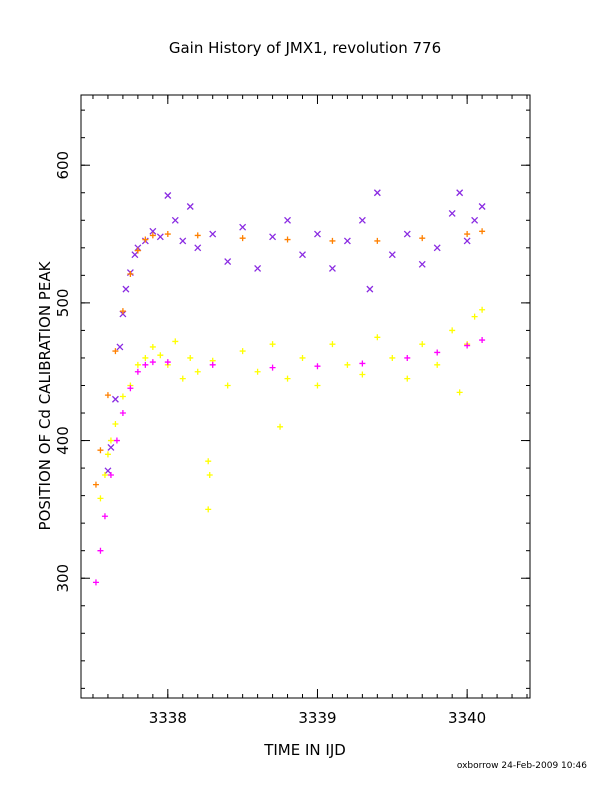 This screenshot has width=612, height=792. What do you see at coordinates (63, 165) in the screenshot?
I see `y-tick-label: 600` at bounding box center [63, 165].